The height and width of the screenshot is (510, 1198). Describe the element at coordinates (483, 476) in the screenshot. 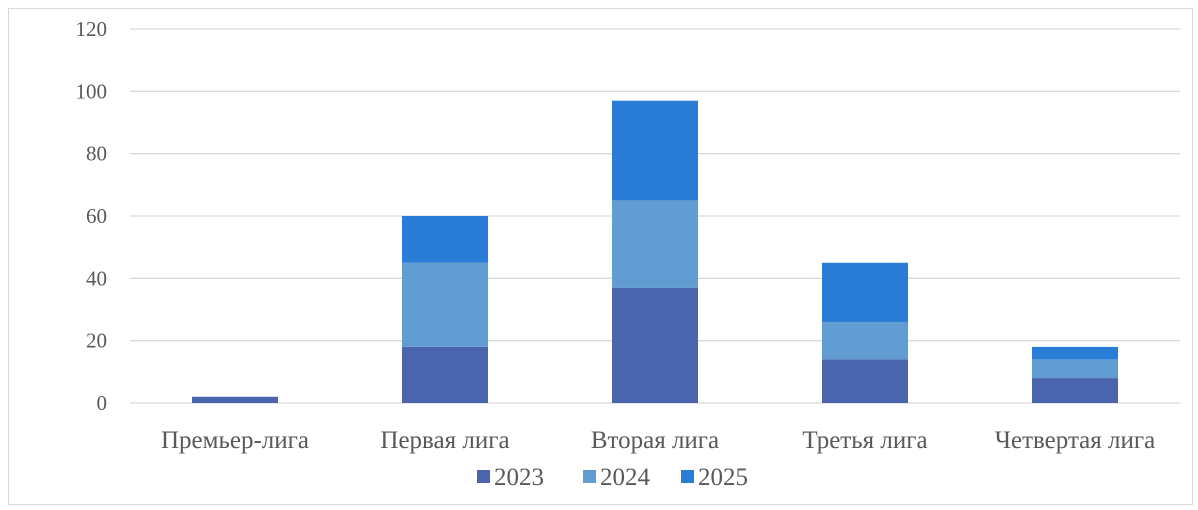

I see `legend-swatch-2023` at that location.